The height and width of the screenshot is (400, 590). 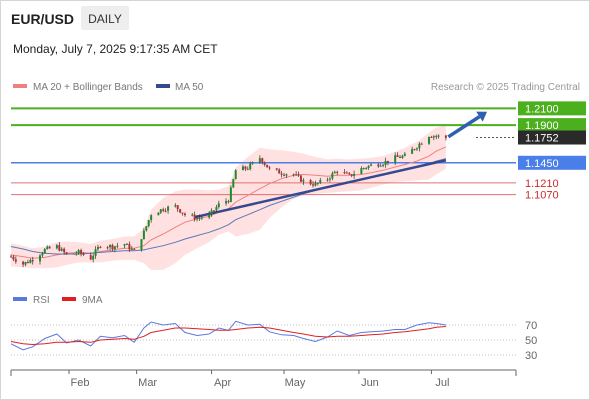 What do you see at coordinates (69, 299) in the screenshot?
I see `rsi-ma-legend-swatch` at bounding box center [69, 299].